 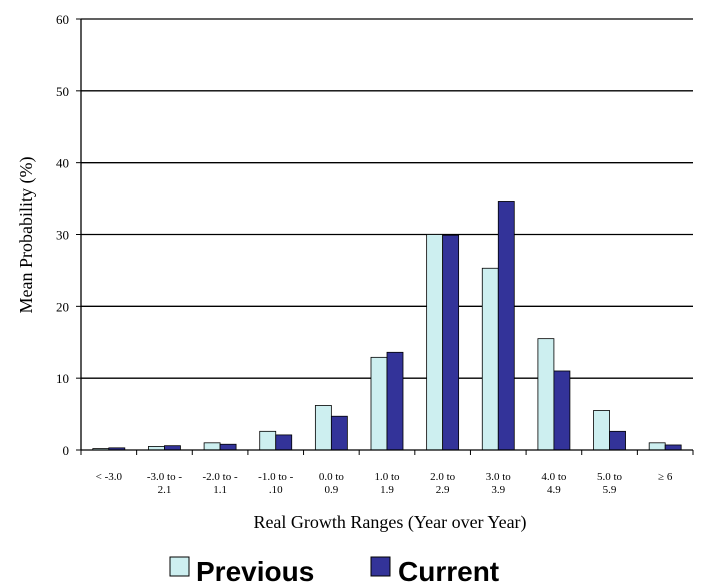 I want to click on x-tick-label: ≥ 6, so click(x=665, y=477).